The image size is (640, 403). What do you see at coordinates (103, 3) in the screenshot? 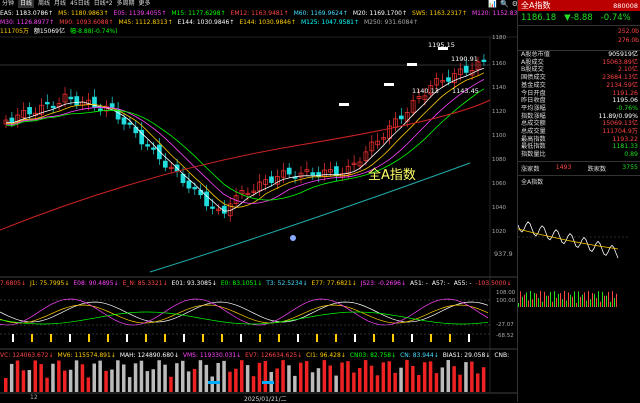
I see `tab-5: 日线*2` at bounding box center [103, 3].